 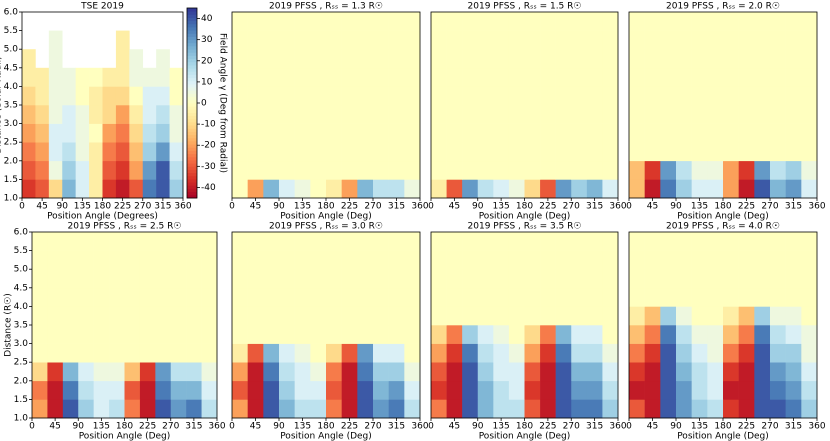 I want to click on x-tick-label: 360, so click(x=816, y=207).